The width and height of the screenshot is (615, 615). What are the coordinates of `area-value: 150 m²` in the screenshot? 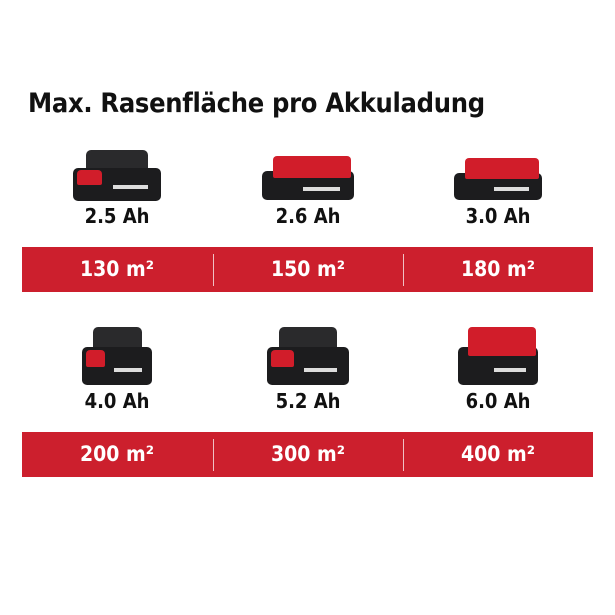 It's located at (308, 269).